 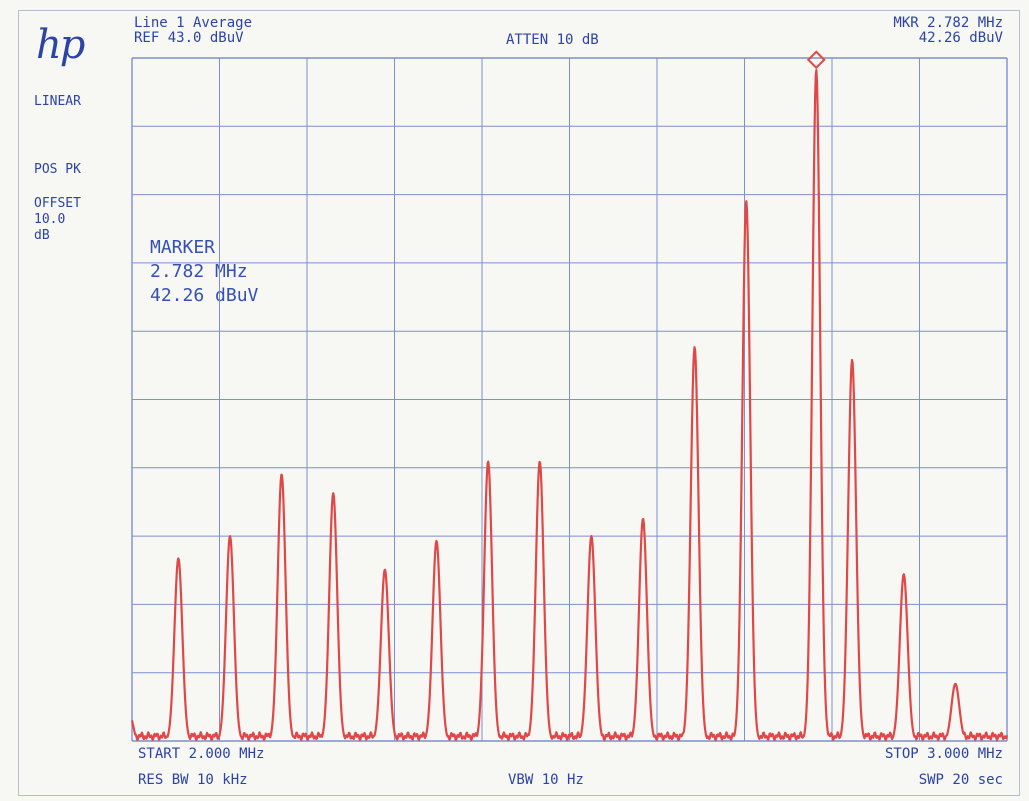 What do you see at coordinates (57, 169) in the screenshot?
I see `detector-label: POS PK` at bounding box center [57, 169].